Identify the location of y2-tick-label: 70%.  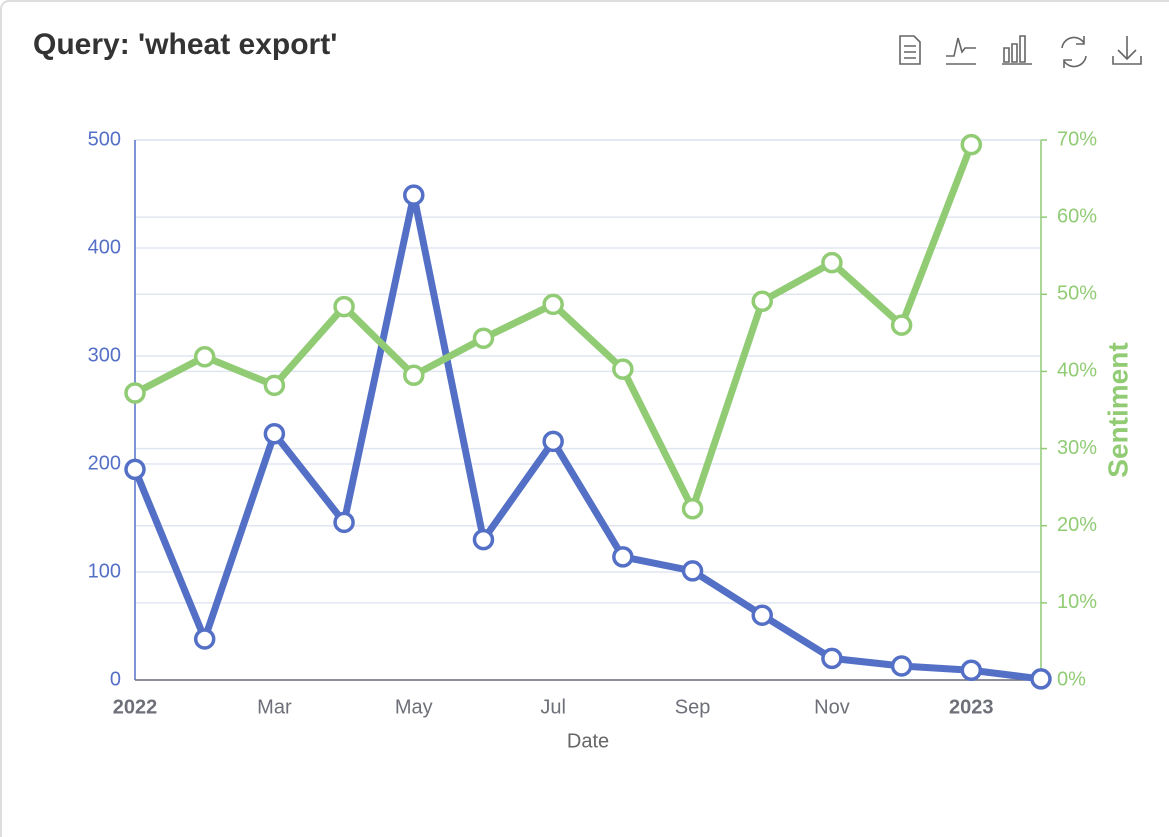
(1077, 139).